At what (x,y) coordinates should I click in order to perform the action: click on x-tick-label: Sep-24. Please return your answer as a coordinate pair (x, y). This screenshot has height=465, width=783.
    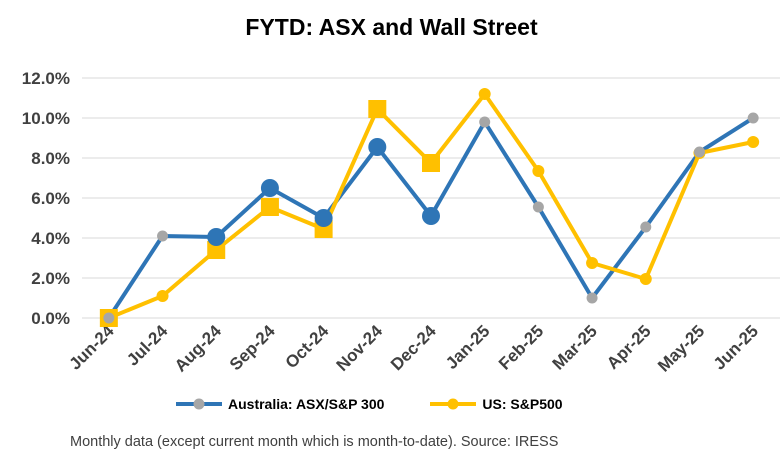
    Looking at the image, I should click on (252, 347).